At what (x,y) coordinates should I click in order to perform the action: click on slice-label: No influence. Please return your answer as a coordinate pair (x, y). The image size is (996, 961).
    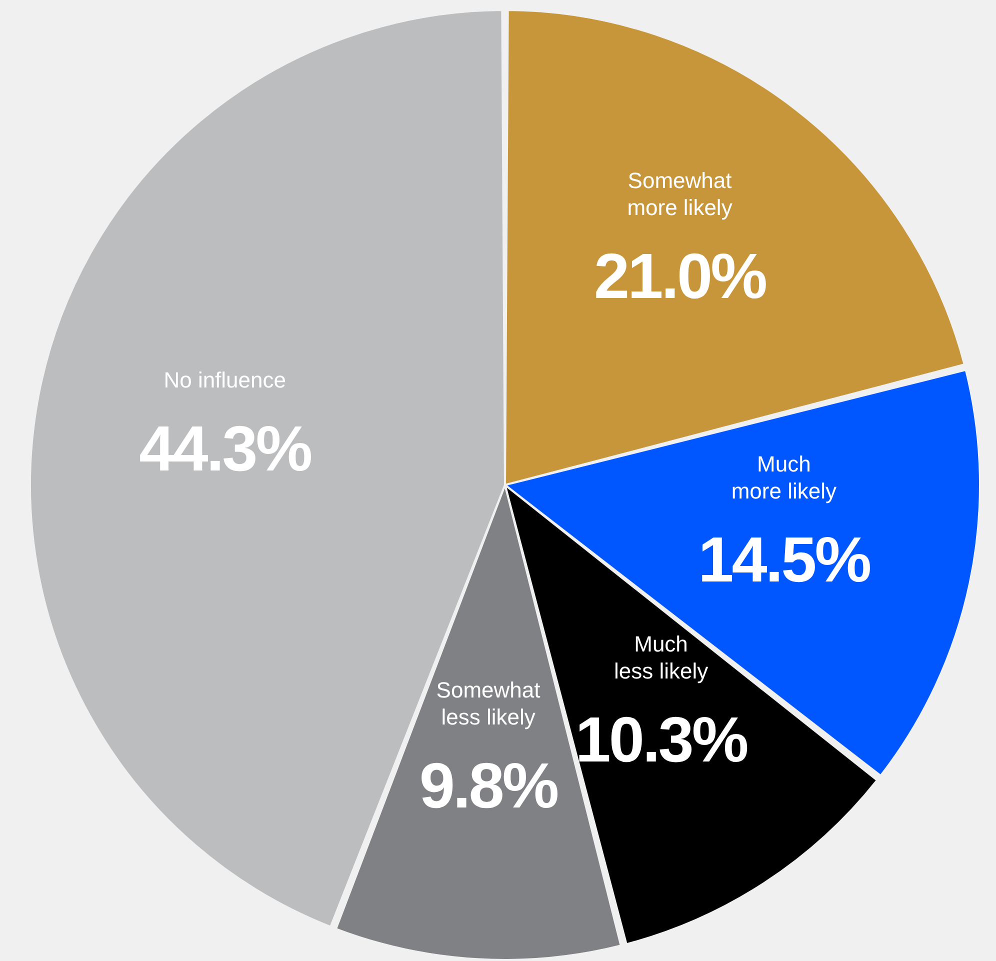
    Looking at the image, I should click on (225, 380).